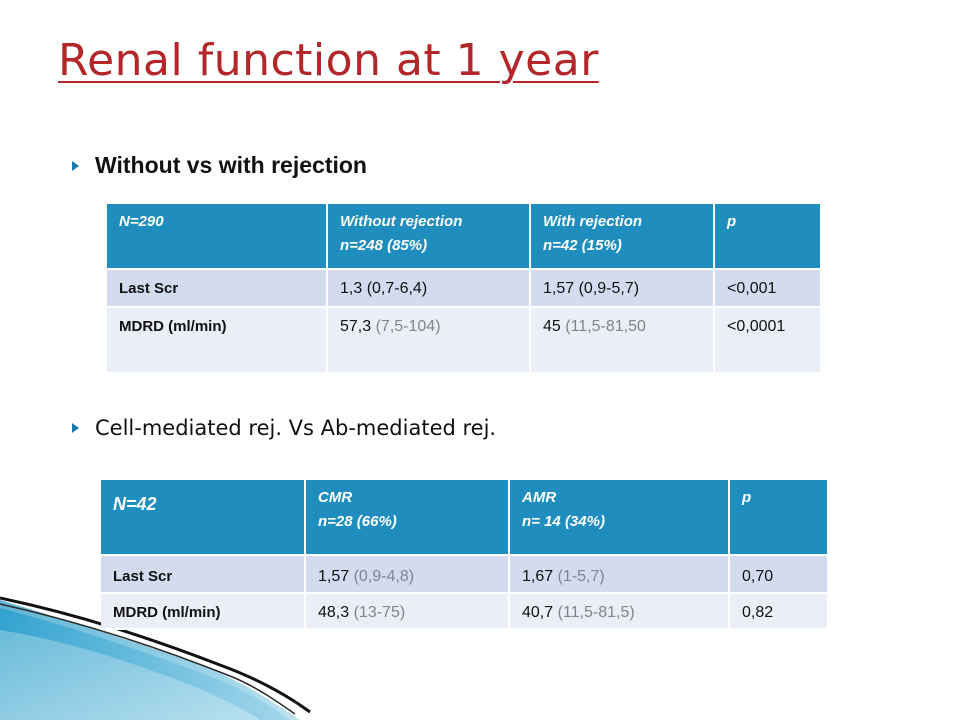 This screenshot has width=960, height=720. Describe the element at coordinates (623, 289) in the screenshot. I see `cell-value: 1,57 (0,9-5,7)` at that location.